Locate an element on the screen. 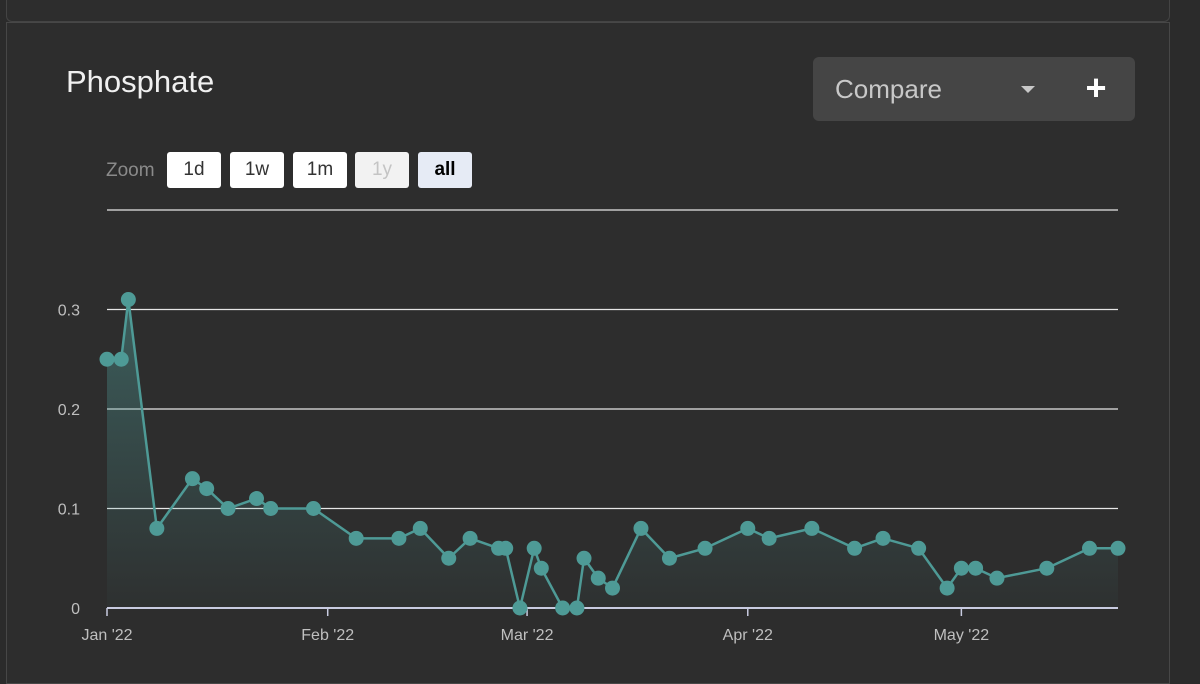 This screenshot has height=684, width=1200. zoom-all-button: all is located at coordinates (445, 170).